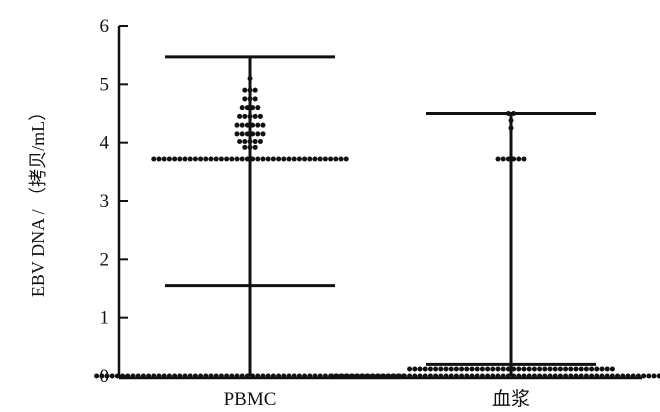  Describe the element at coordinates (105, 143) in the screenshot. I see `y-tick-label-4: 4` at that location.